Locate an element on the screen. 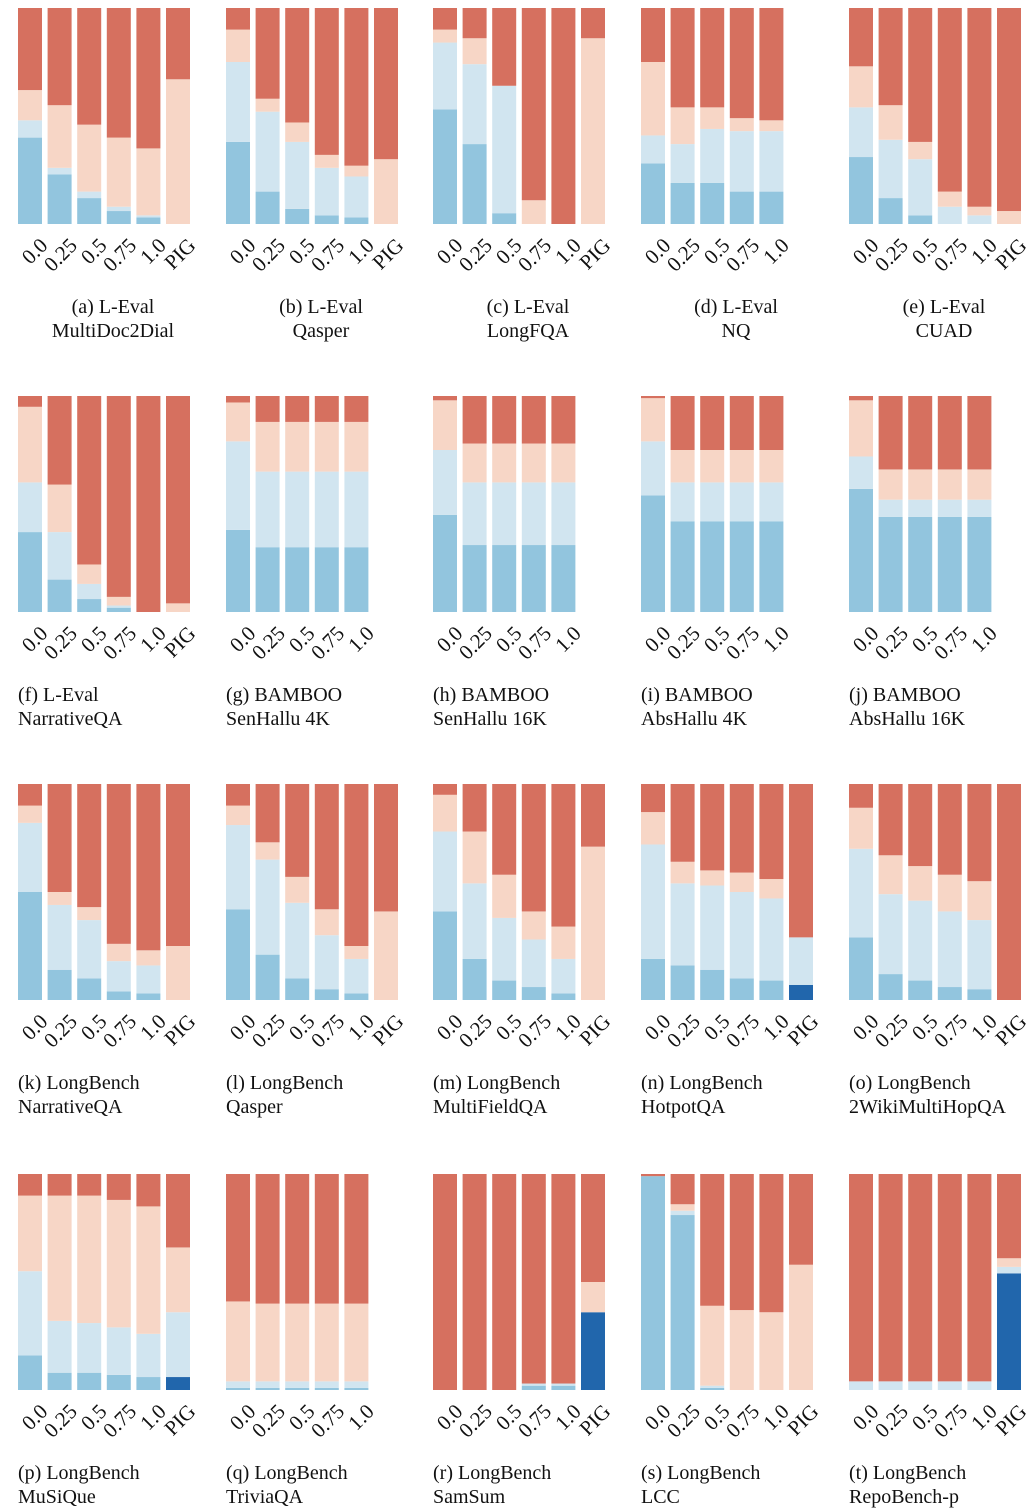 This screenshot has width=1035, height=1511. caption-title: (o) LongBench is located at coordinates (910, 1083).